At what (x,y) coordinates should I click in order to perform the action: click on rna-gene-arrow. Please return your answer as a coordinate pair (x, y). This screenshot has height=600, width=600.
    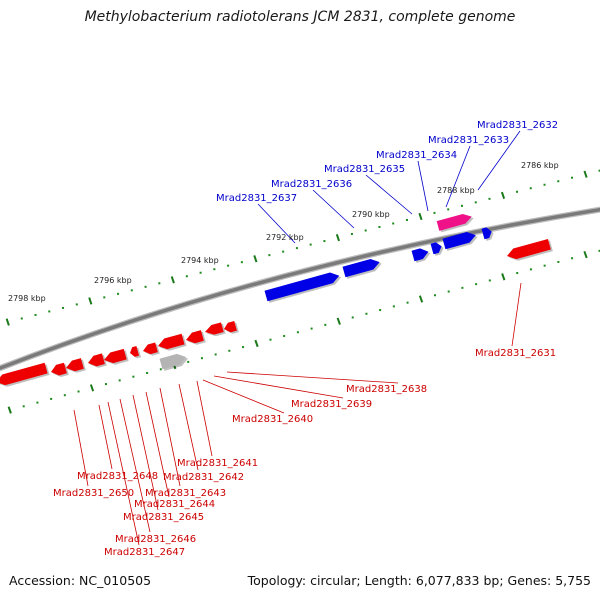
    Looking at the image, I should click on (455, 223).